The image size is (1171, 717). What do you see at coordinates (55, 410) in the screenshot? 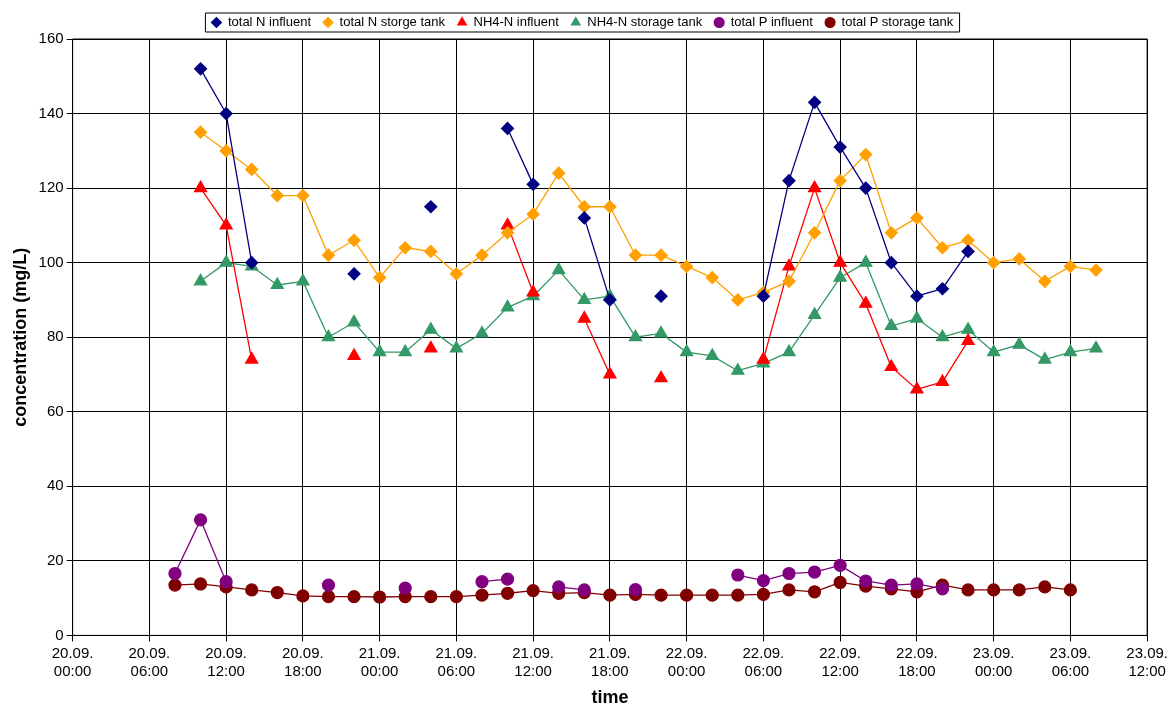
I see `y-tick-label: 60` at bounding box center [55, 410].